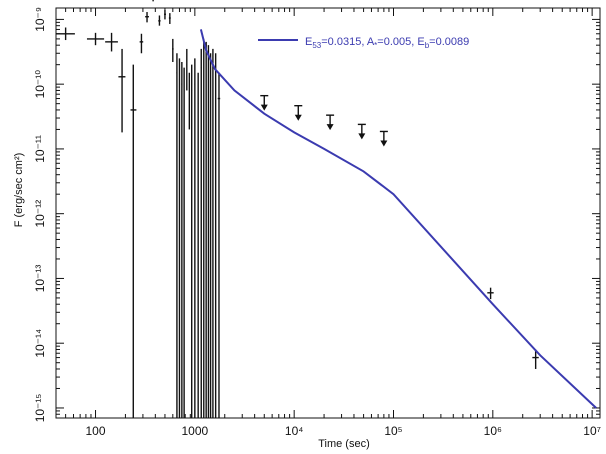 This screenshot has width=606, height=454. Describe the element at coordinates (40, 84) in the screenshot. I see `y-tick-label: 10⁻¹⁰` at that location.